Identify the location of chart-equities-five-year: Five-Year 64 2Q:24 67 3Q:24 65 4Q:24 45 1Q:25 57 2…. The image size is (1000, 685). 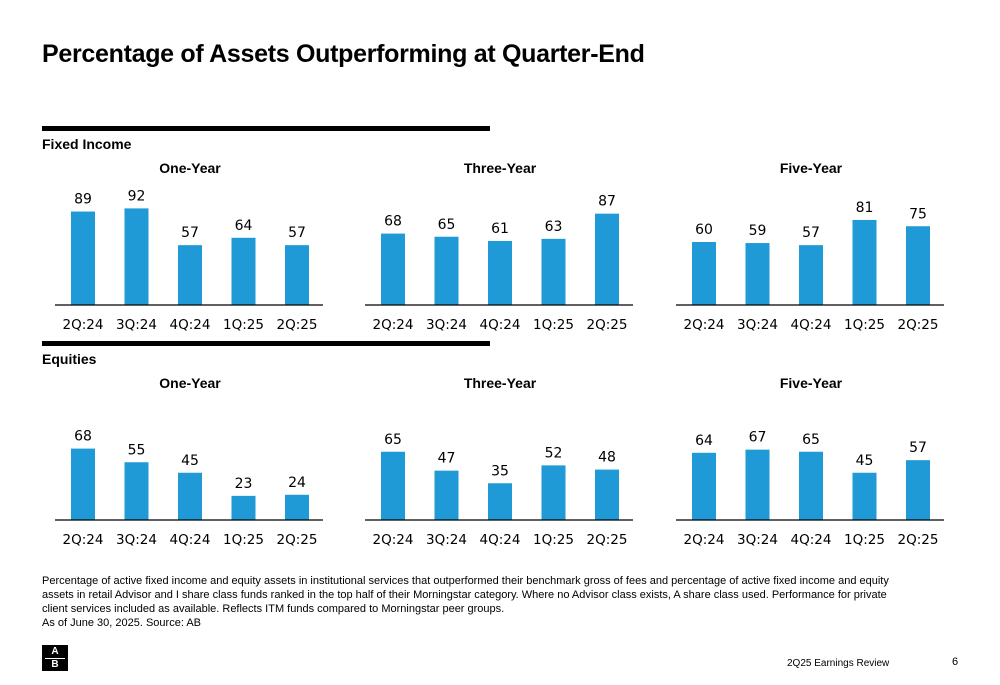
(821, 460).